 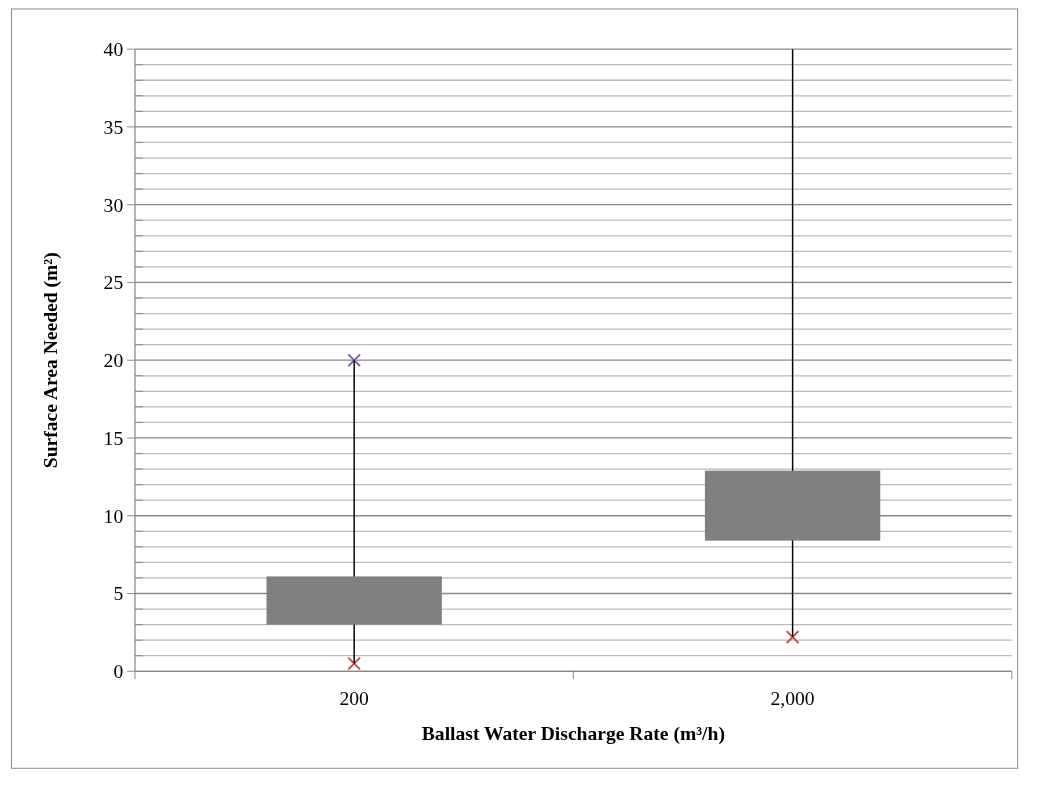 I want to click on x-axis-title: Ballast Water Discharge Rate (m³/h), so click(x=573, y=733).